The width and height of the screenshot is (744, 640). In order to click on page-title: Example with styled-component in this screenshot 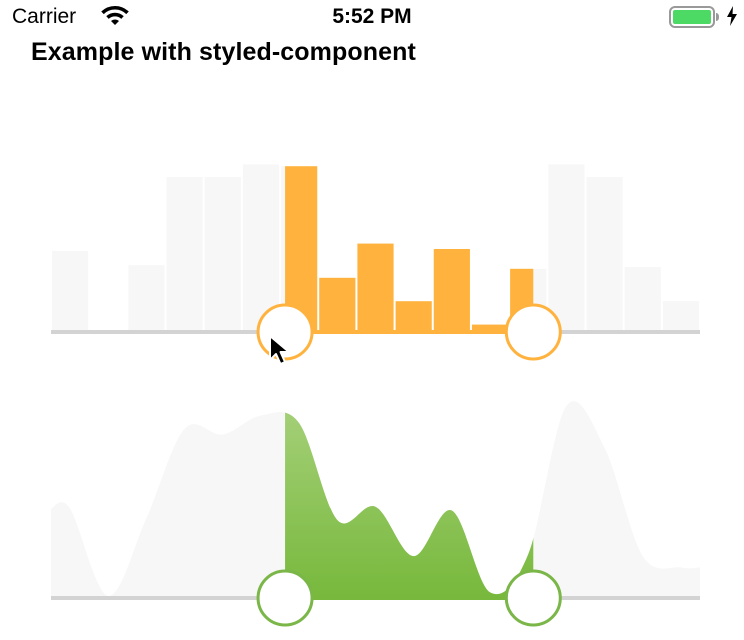, I will do `click(223, 52)`.